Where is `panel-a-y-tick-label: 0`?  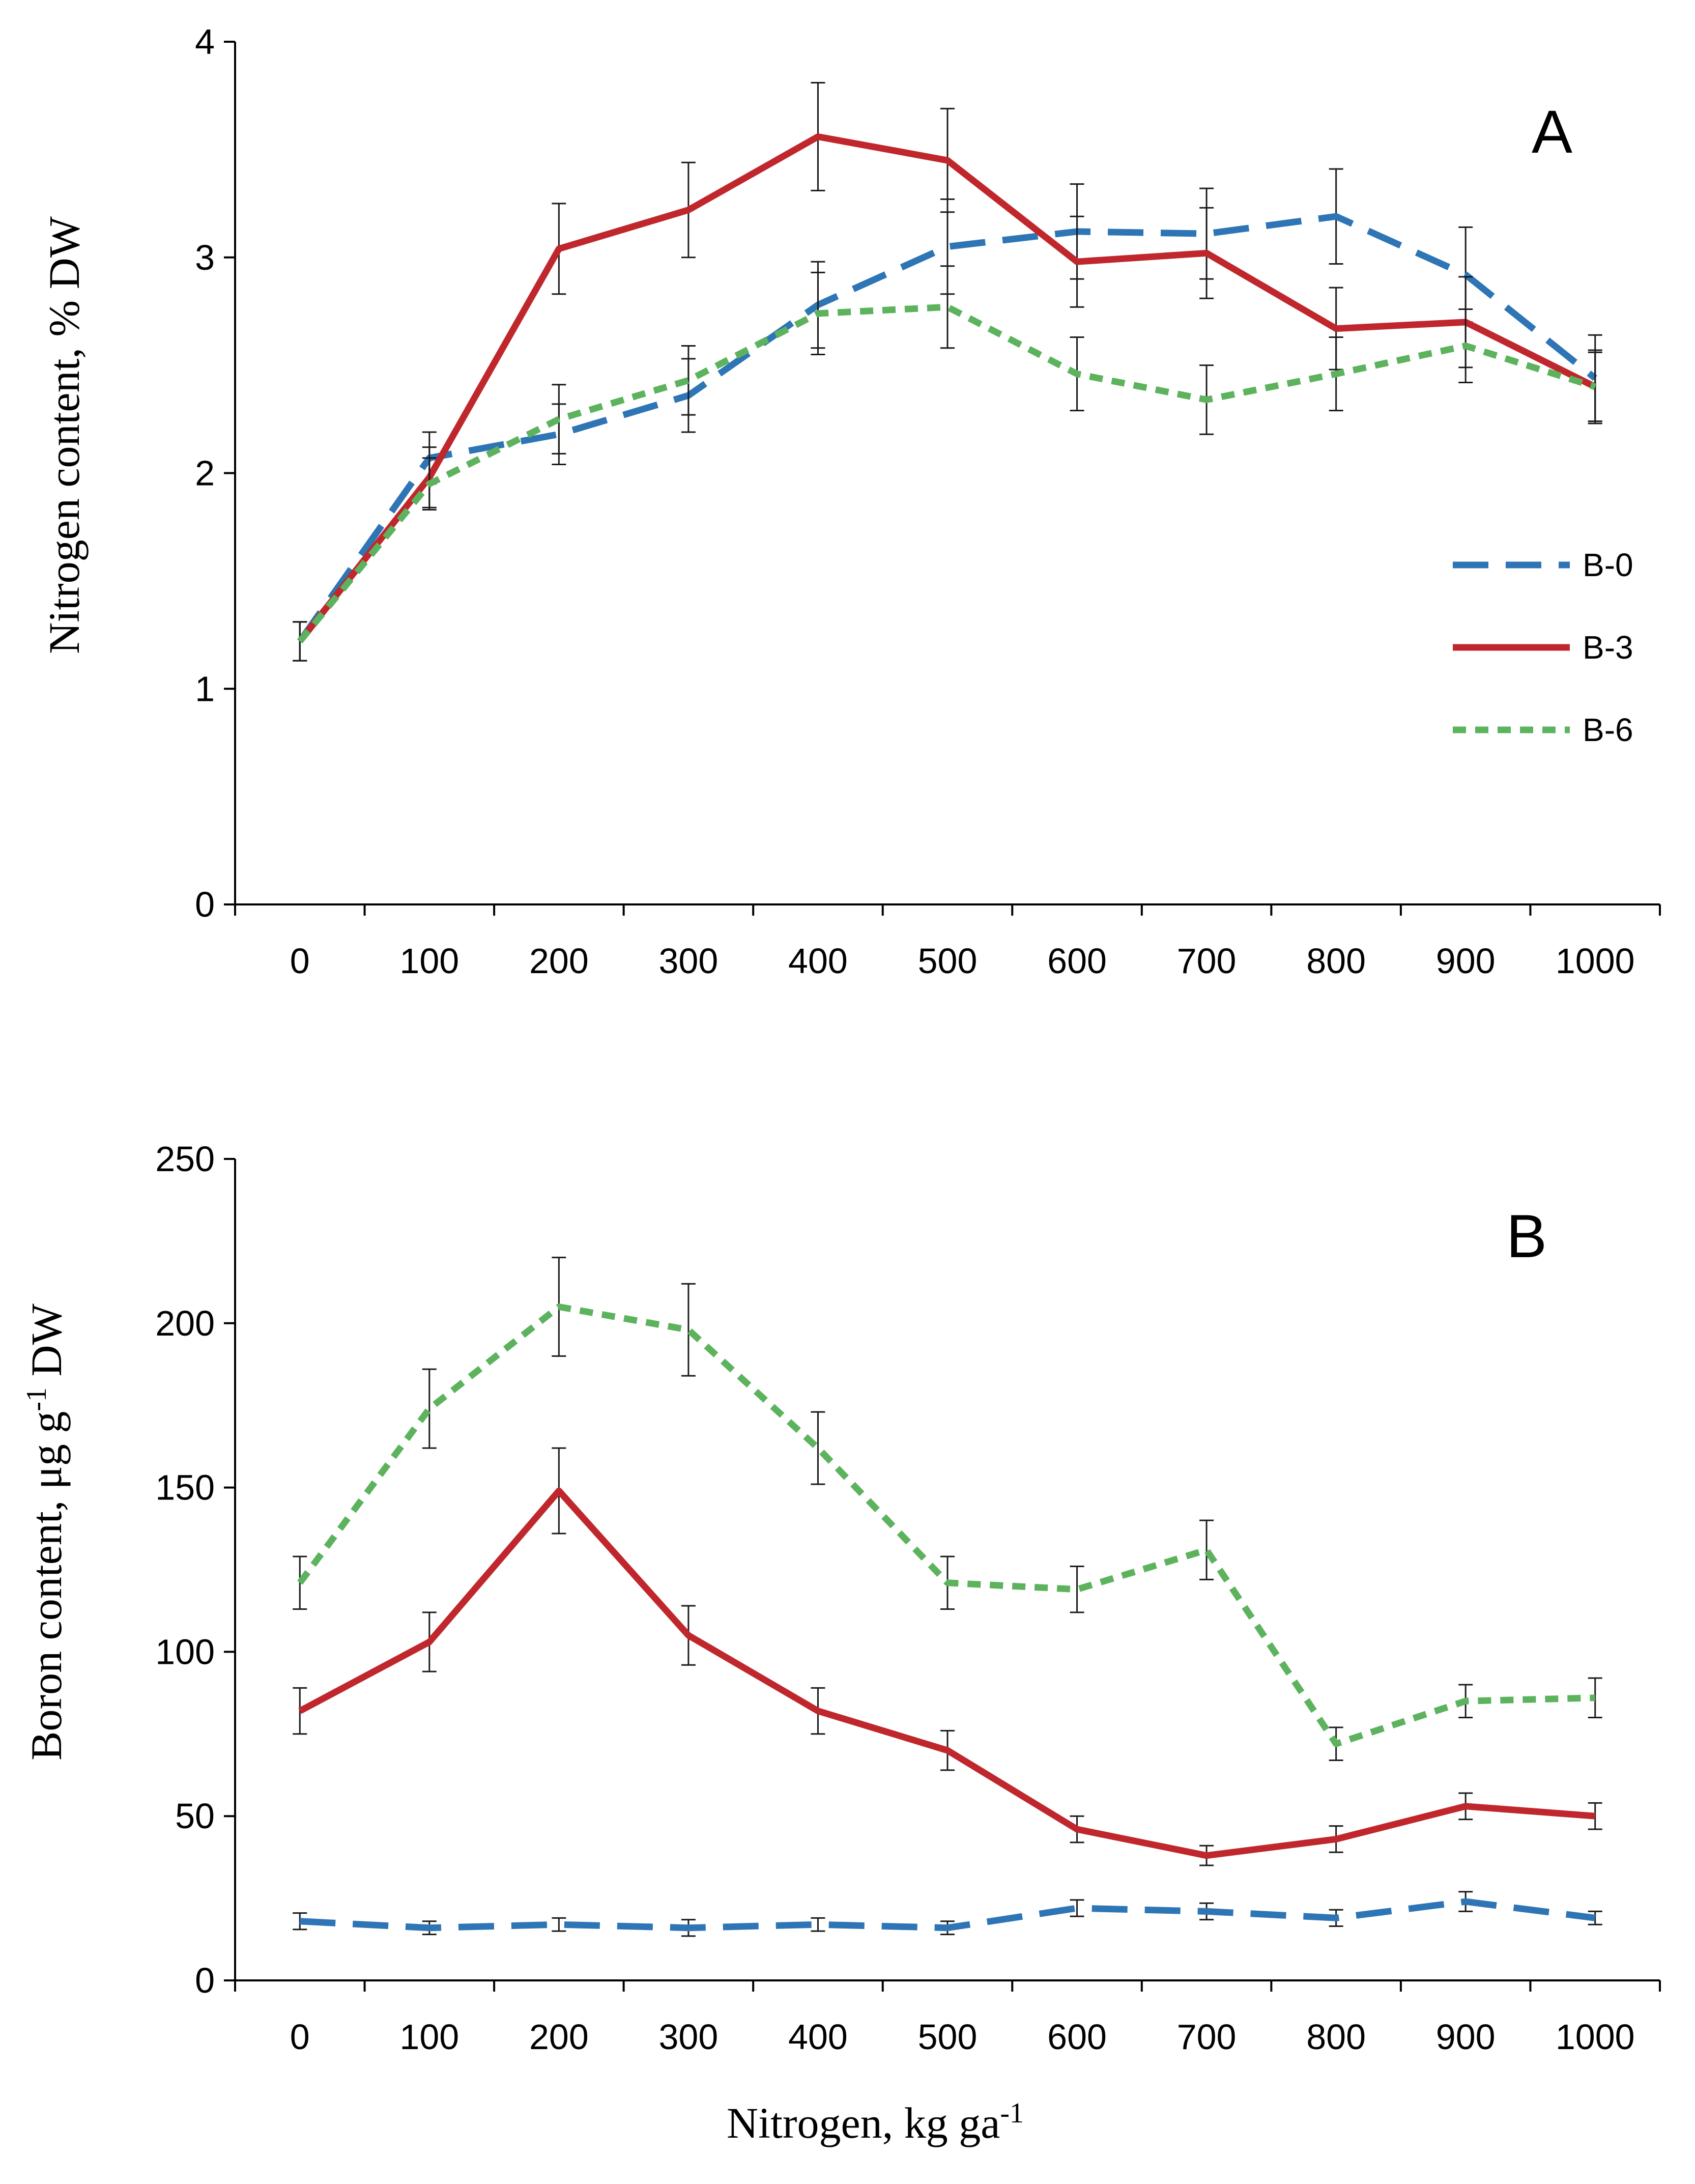 panel-a-y-tick-label: 0 is located at coordinates (205, 905).